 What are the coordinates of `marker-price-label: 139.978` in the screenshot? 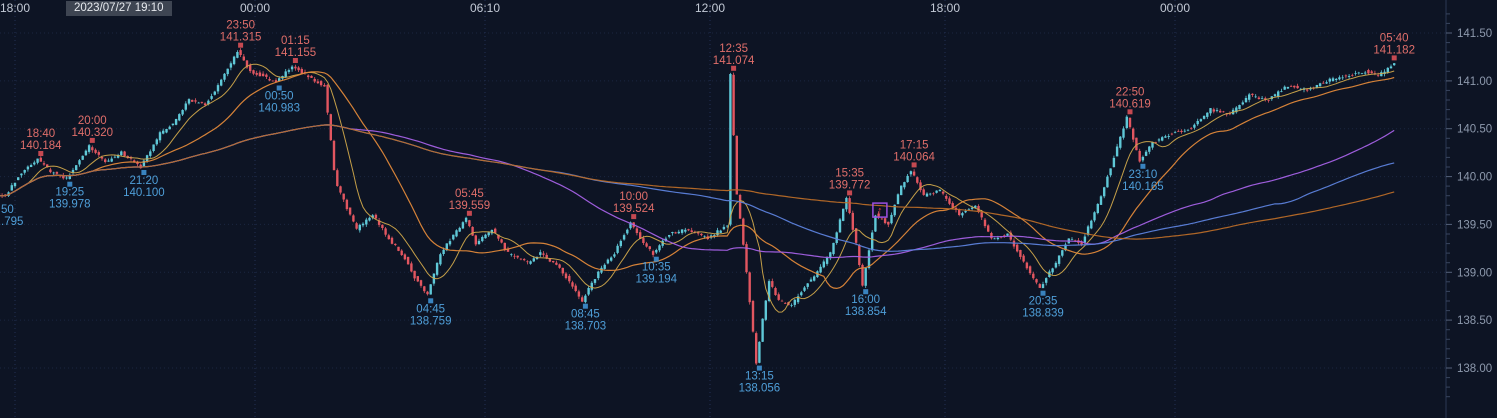 It's located at (70, 205).